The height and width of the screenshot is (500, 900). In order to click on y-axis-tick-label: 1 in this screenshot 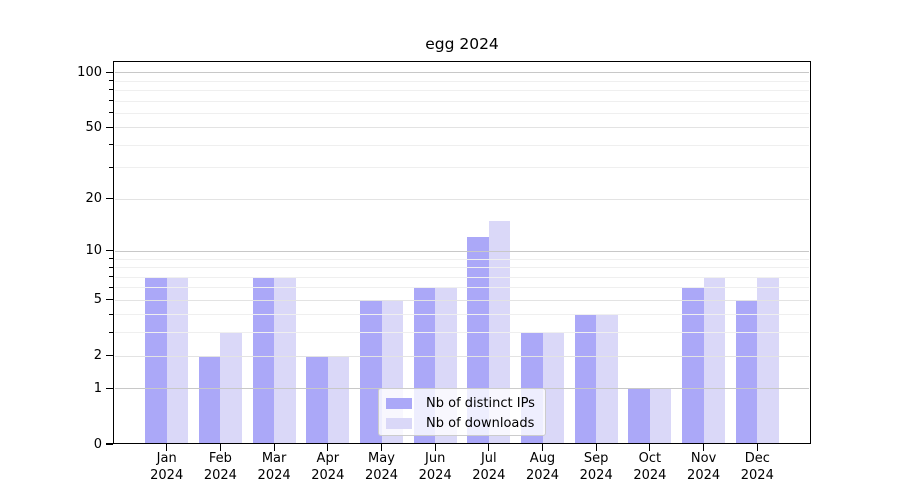, I will do `click(97, 388)`.